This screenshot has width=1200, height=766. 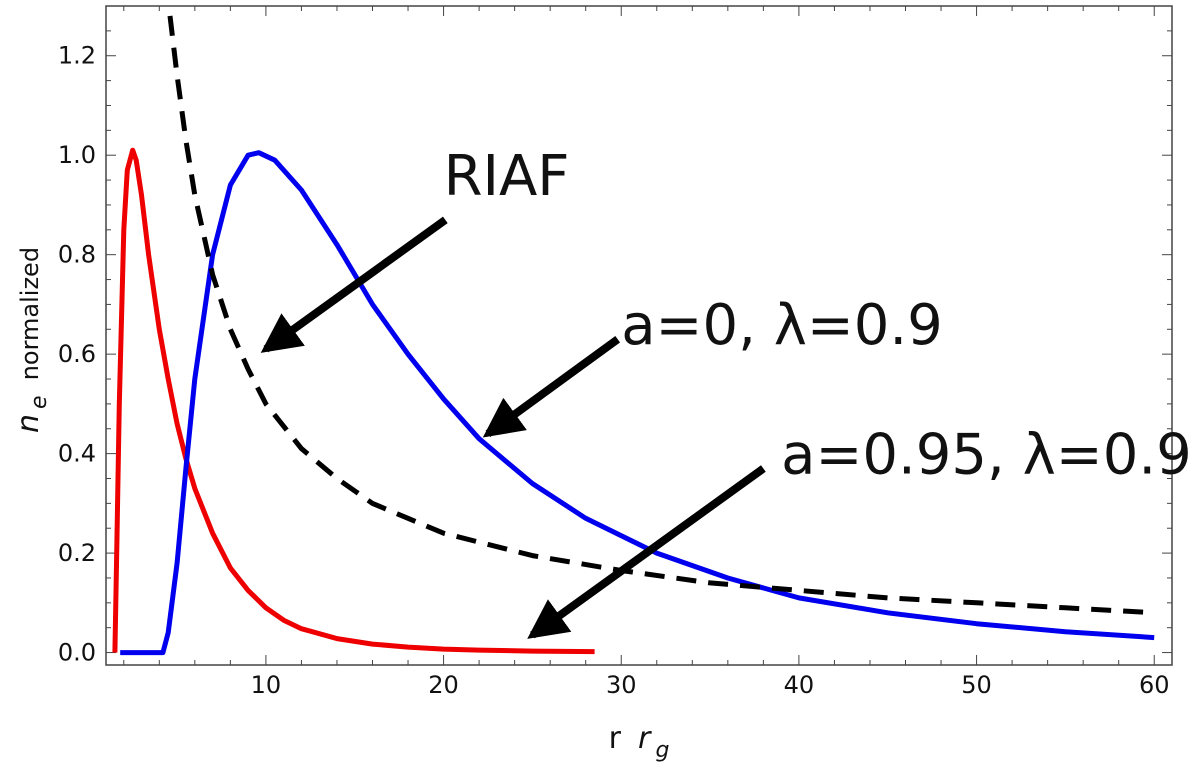 What do you see at coordinates (782, 325) in the screenshot?
I see `annotation-label-2: a=0, λ=0.9` at bounding box center [782, 325].